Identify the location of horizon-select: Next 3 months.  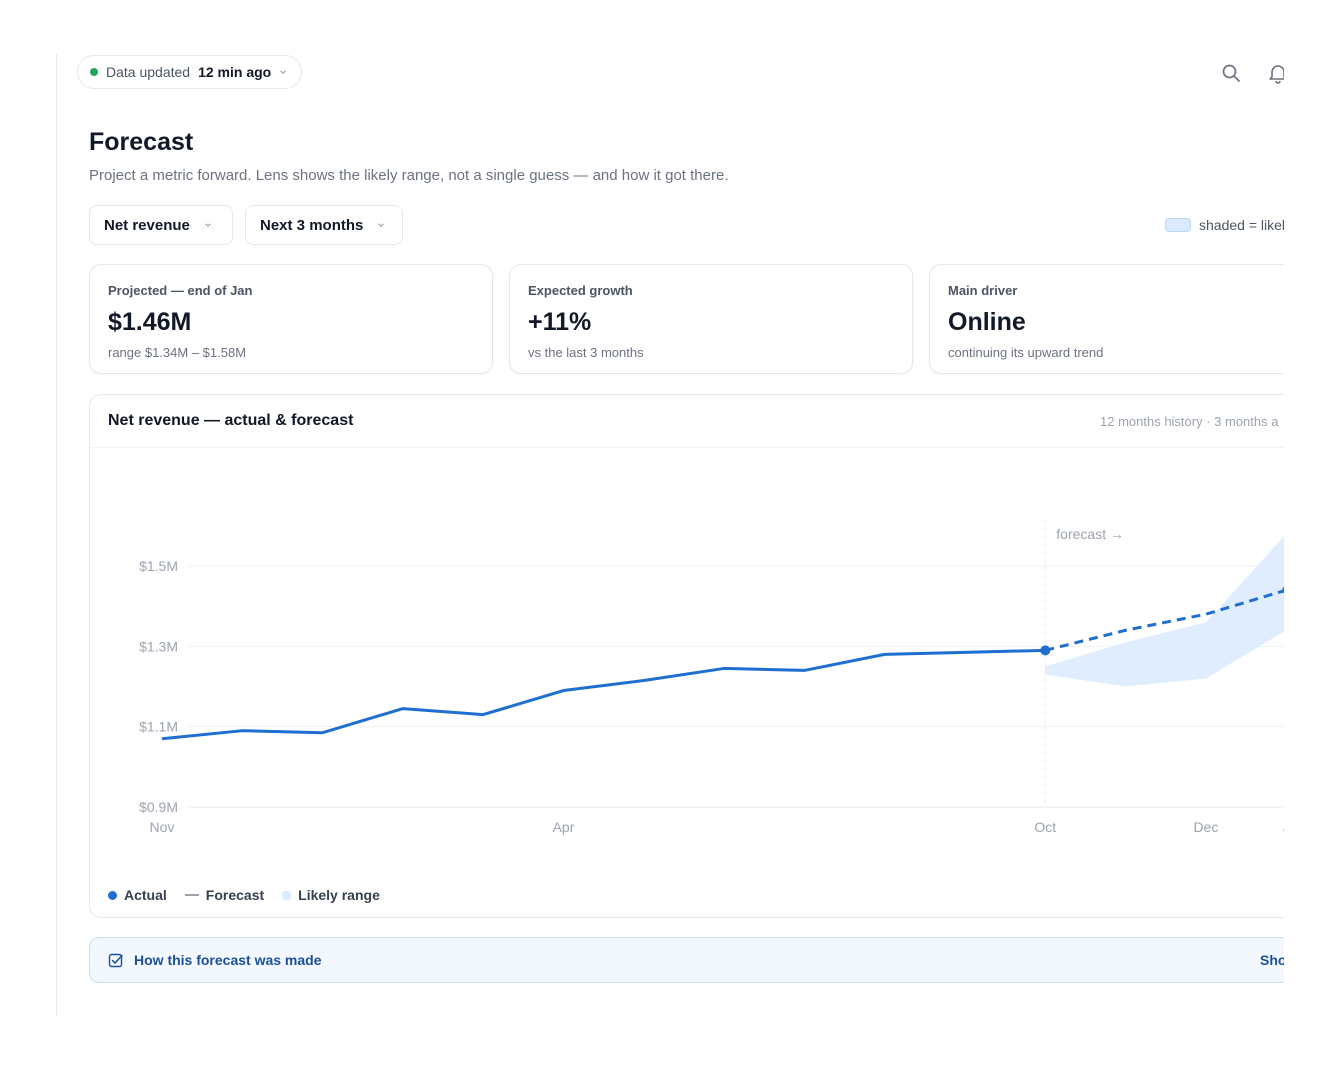
(324, 225).